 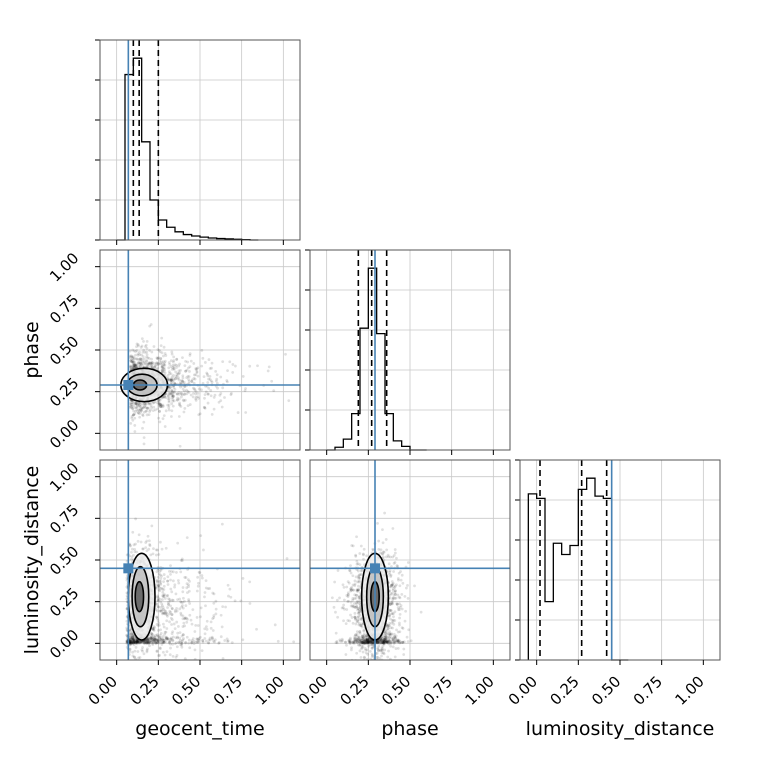 What do you see at coordinates (648, 690) in the screenshot?
I see `x-tick-label: 0.75` at bounding box center [648, 690].